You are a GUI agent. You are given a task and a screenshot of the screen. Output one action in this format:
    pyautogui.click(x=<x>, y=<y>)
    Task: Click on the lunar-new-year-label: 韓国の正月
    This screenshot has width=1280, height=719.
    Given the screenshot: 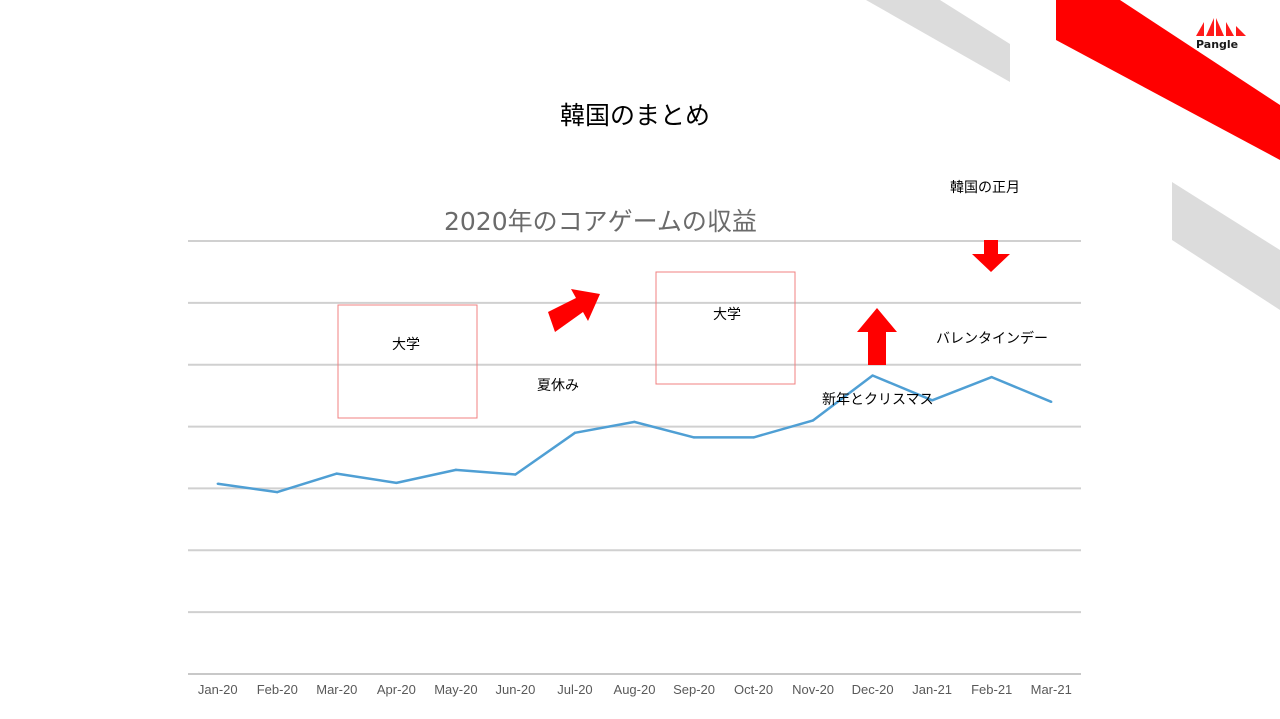 What is the action you would take?
    pyautogui.click(x=985, y=188)
    